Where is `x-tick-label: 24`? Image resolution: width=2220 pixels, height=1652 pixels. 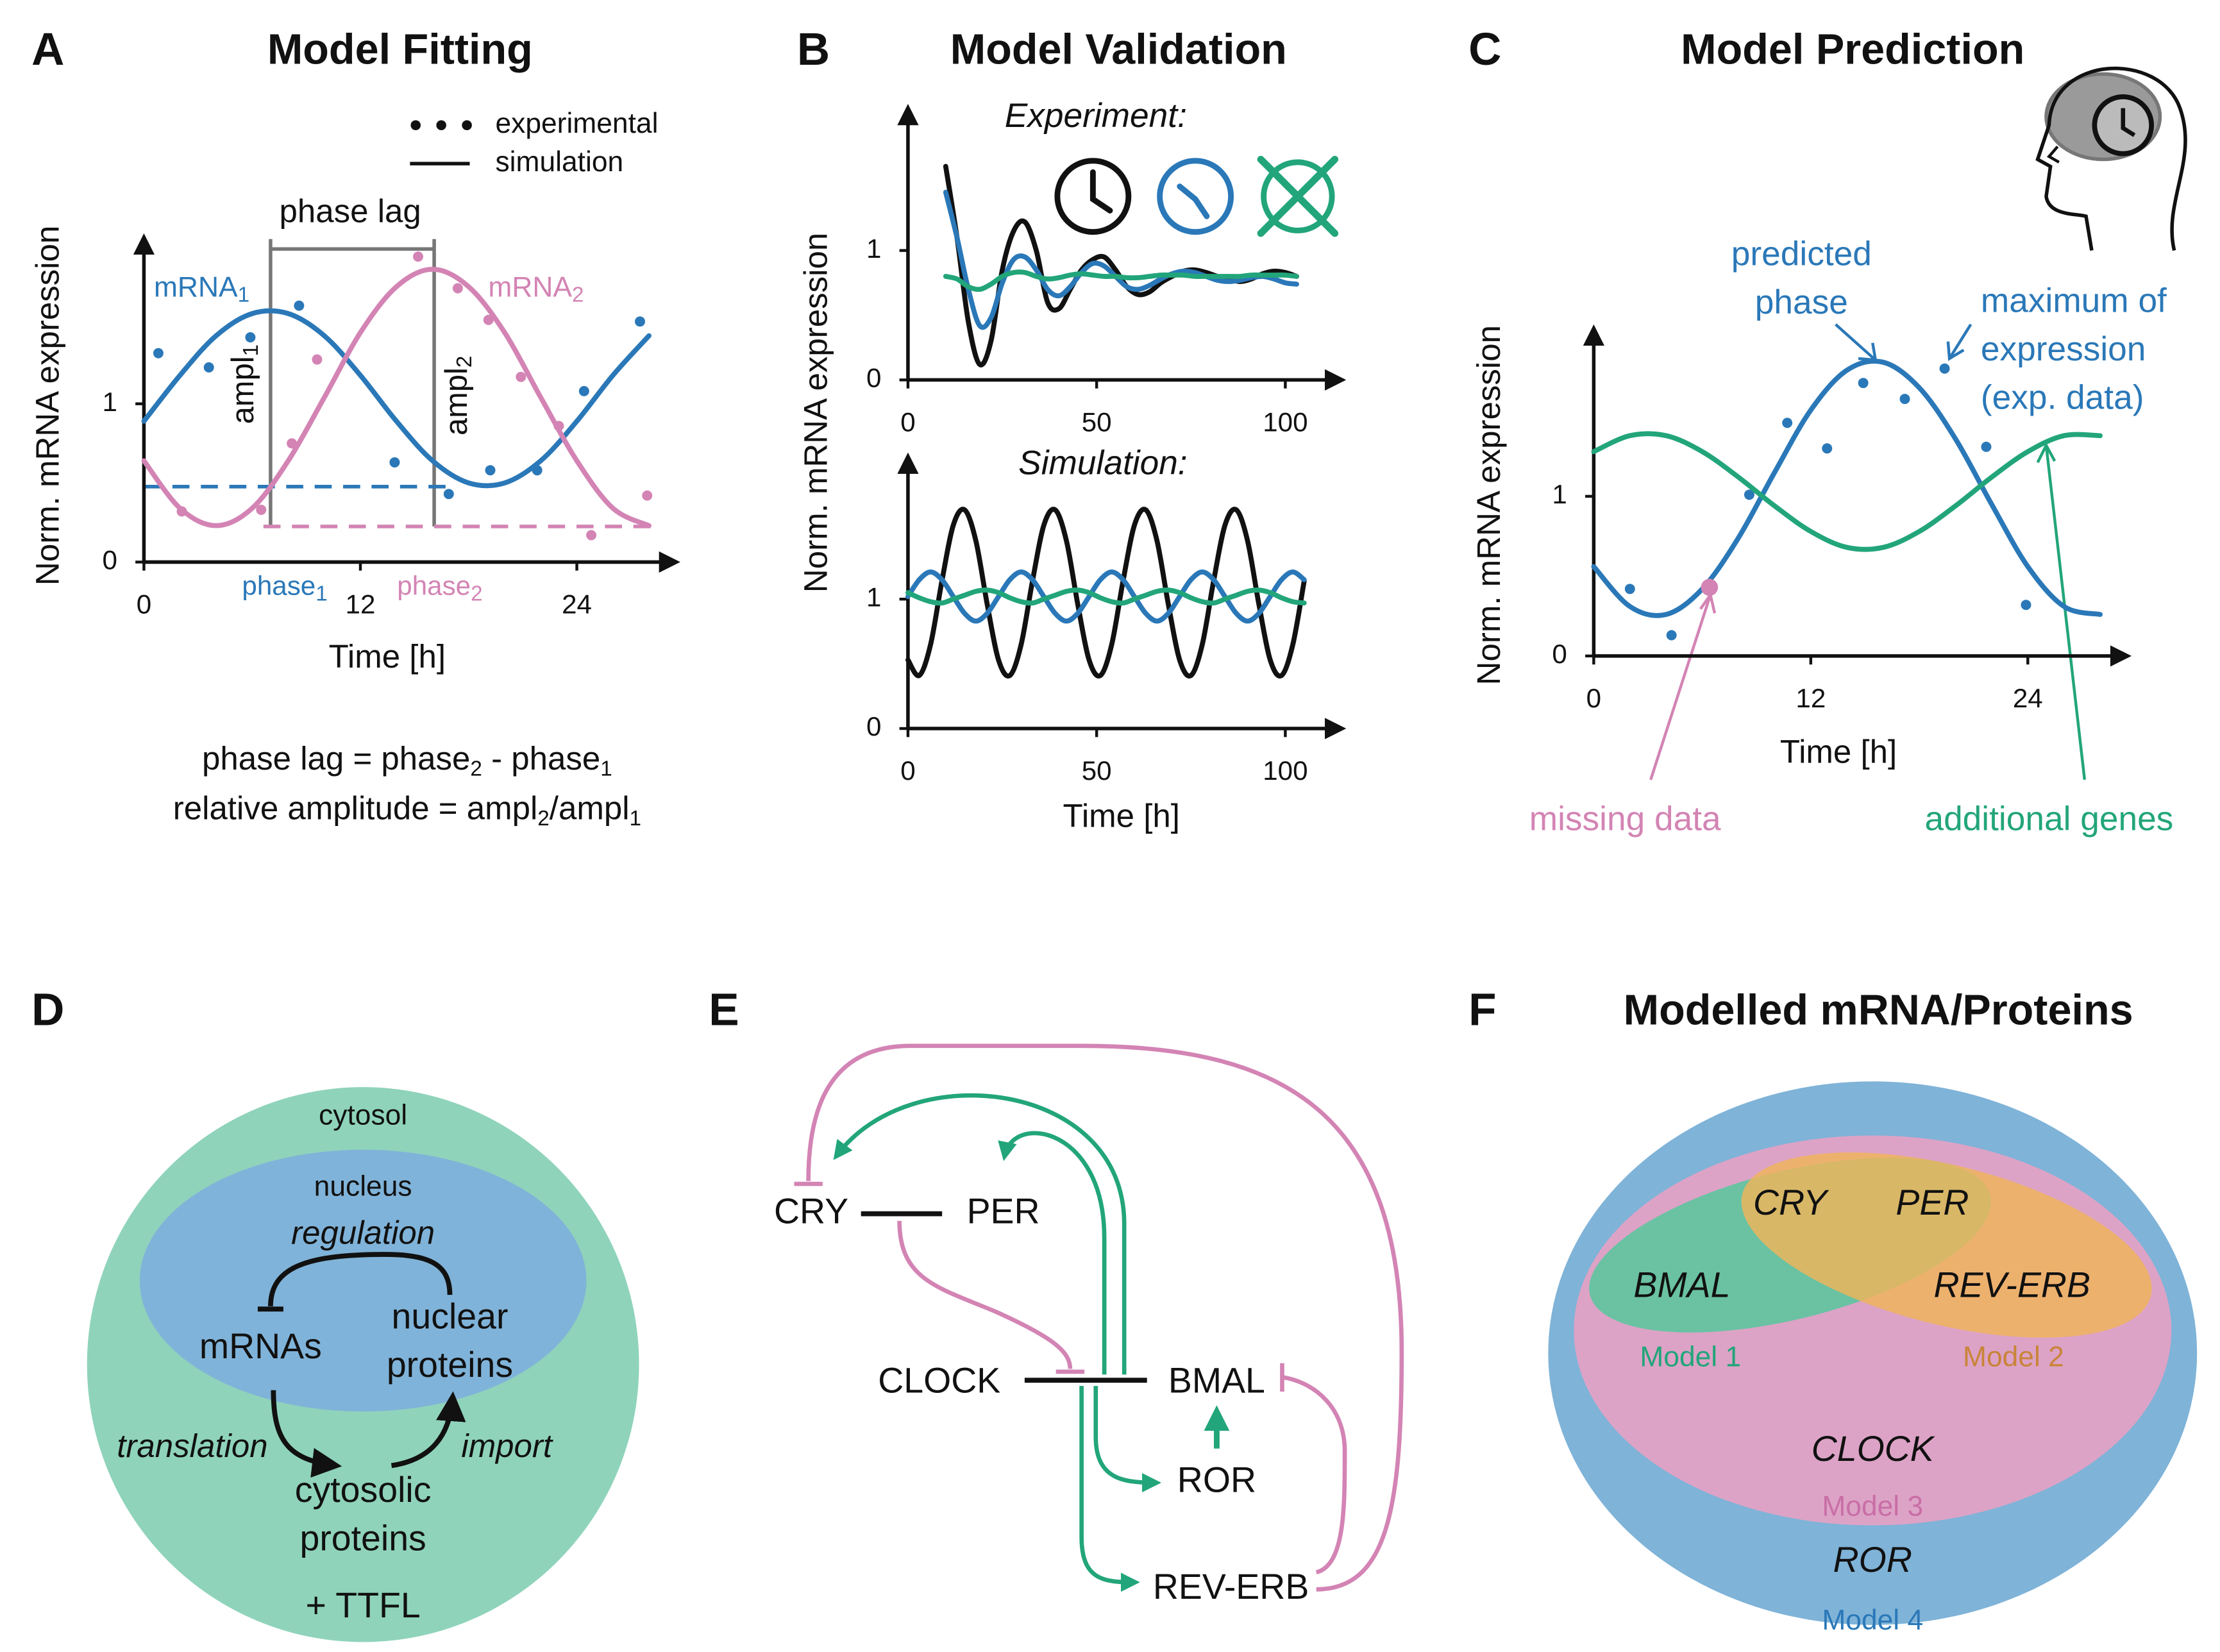
x-tick-label: 24 is located at coordinates (2028, 698).